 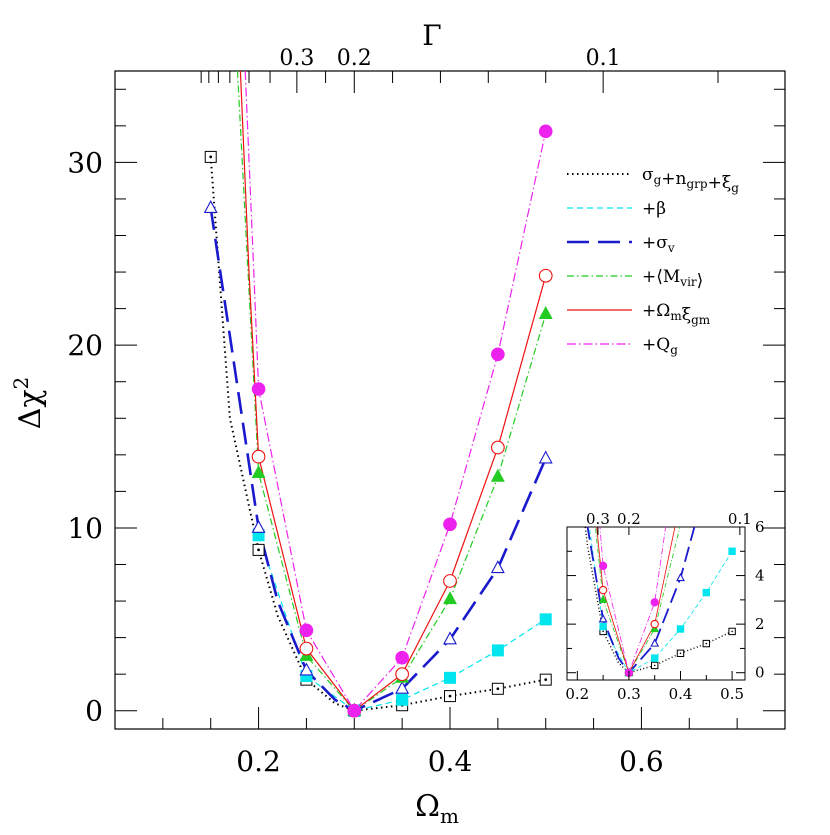 What do you see at coordinates (85, 162) in the screenshot?
I see `y-tick-label: 30` at bounding box center [85, 162].